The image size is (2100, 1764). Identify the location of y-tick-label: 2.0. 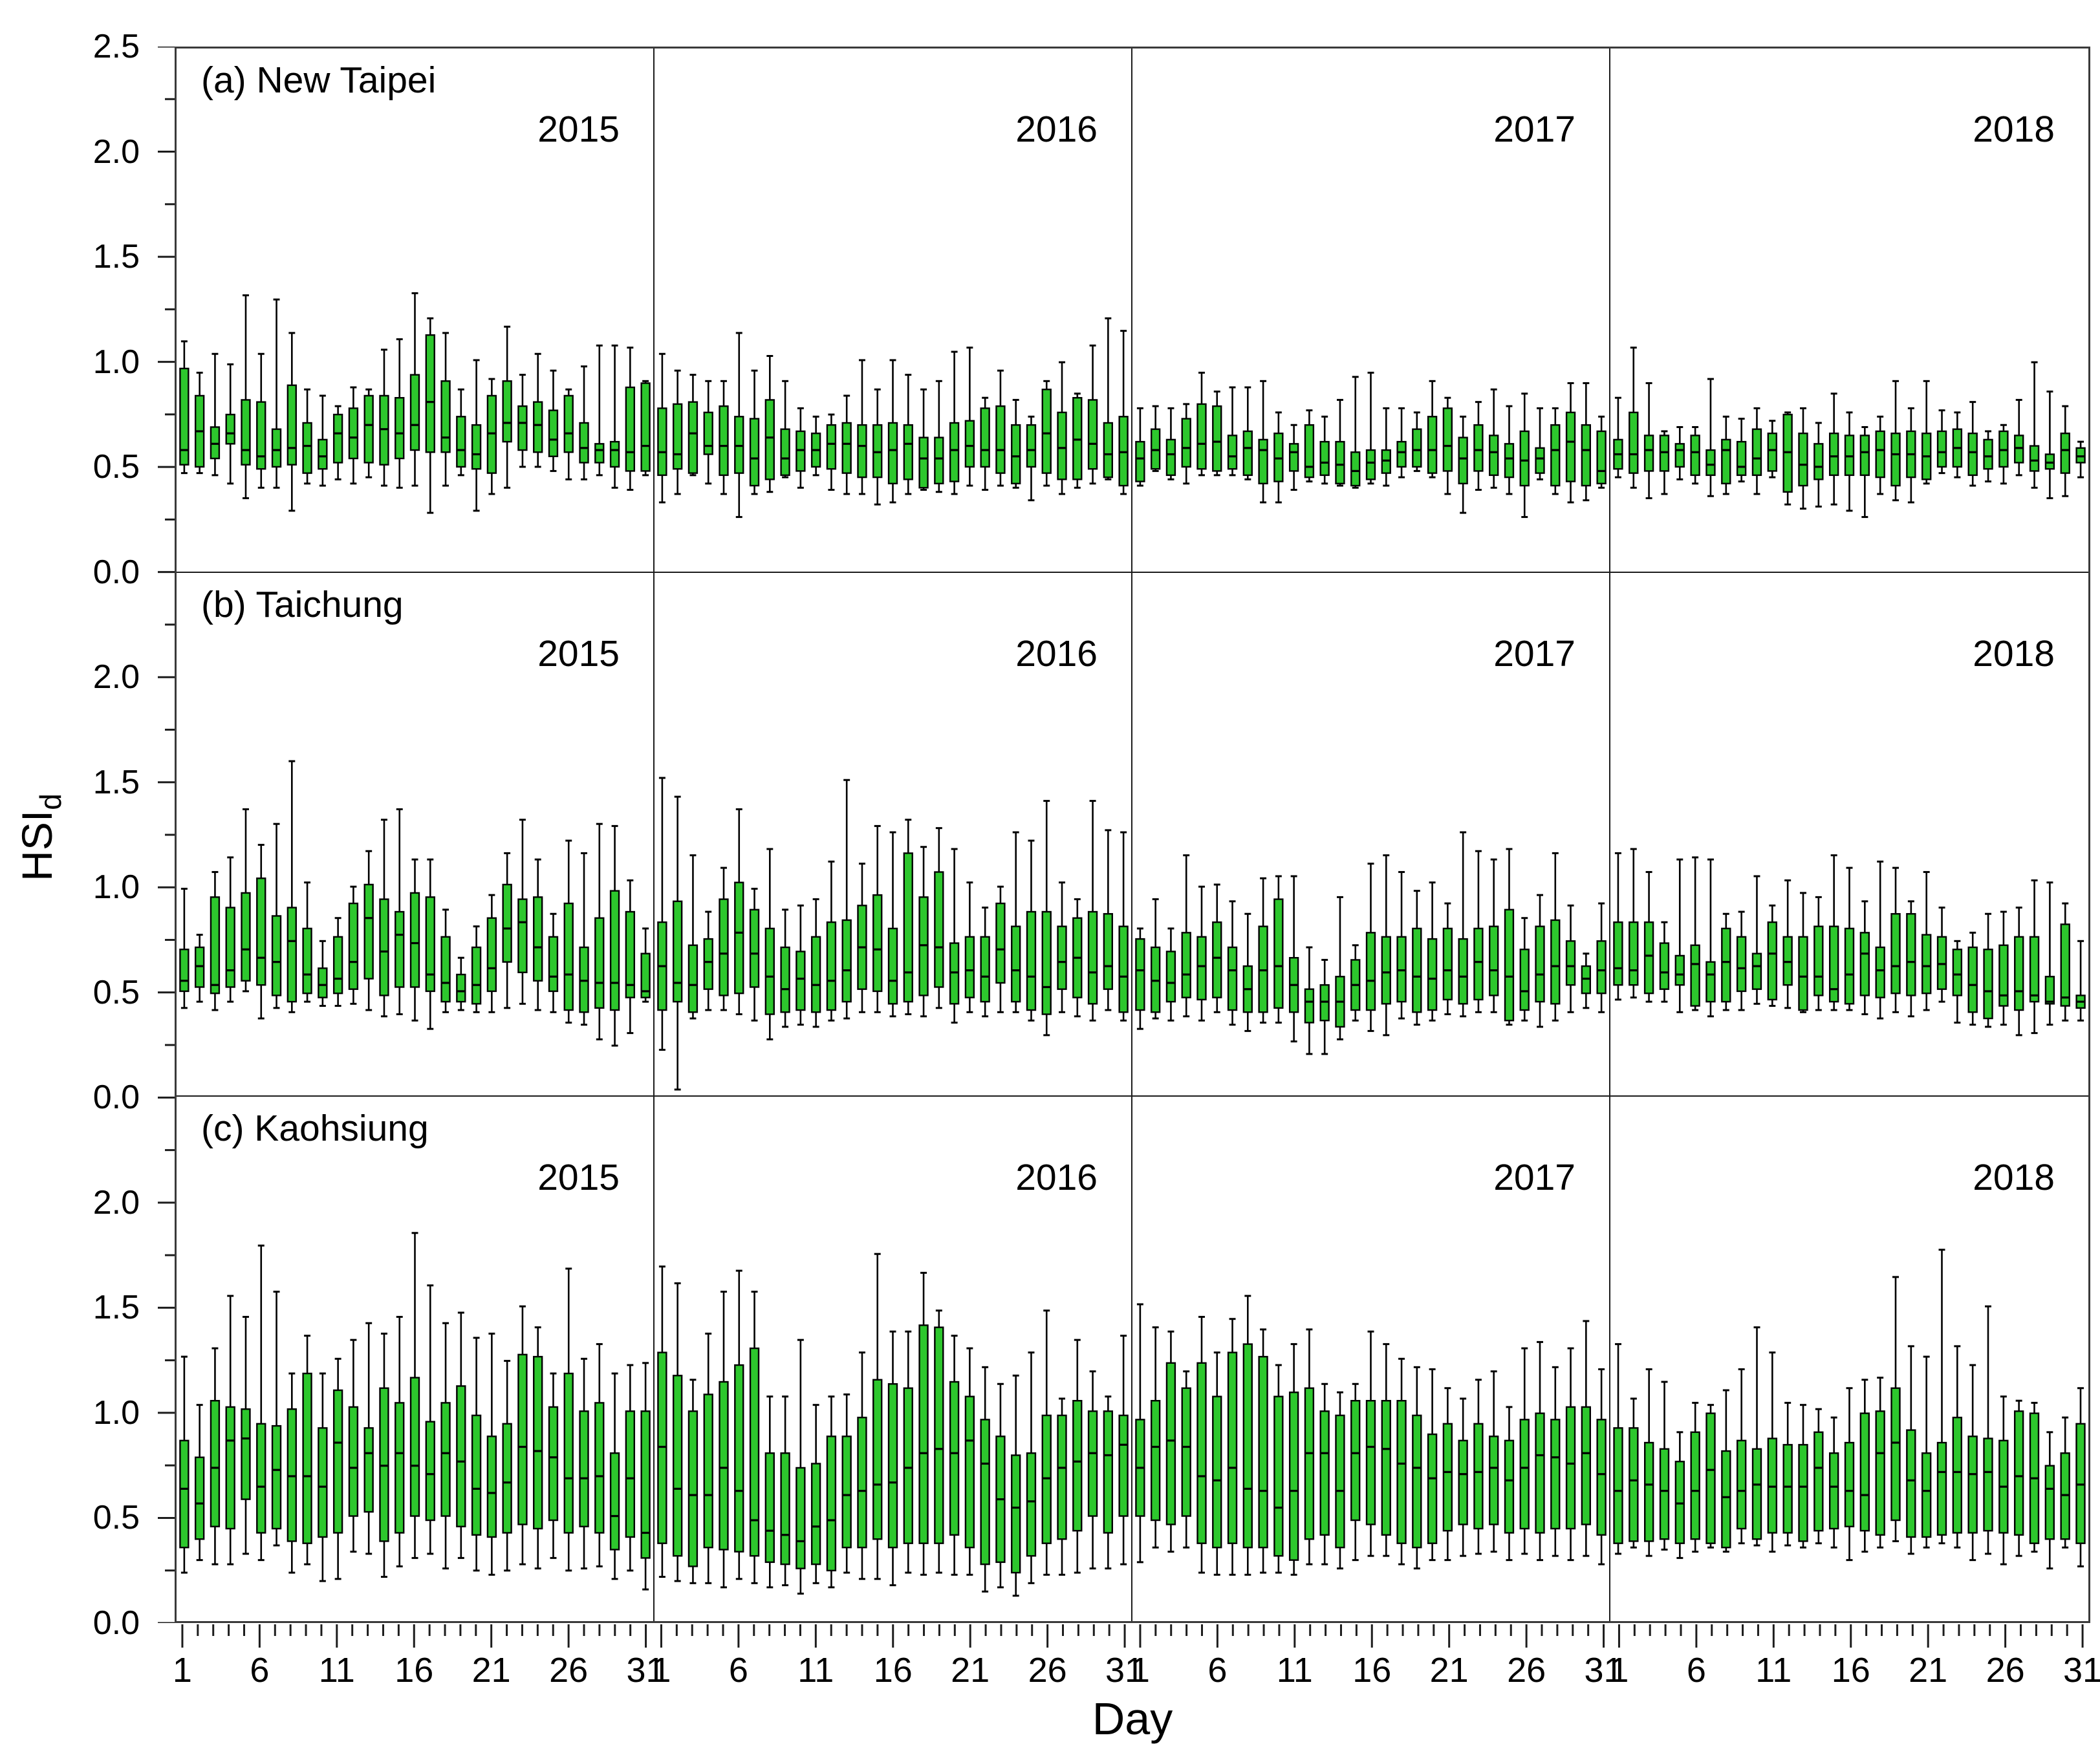
(116, 152).